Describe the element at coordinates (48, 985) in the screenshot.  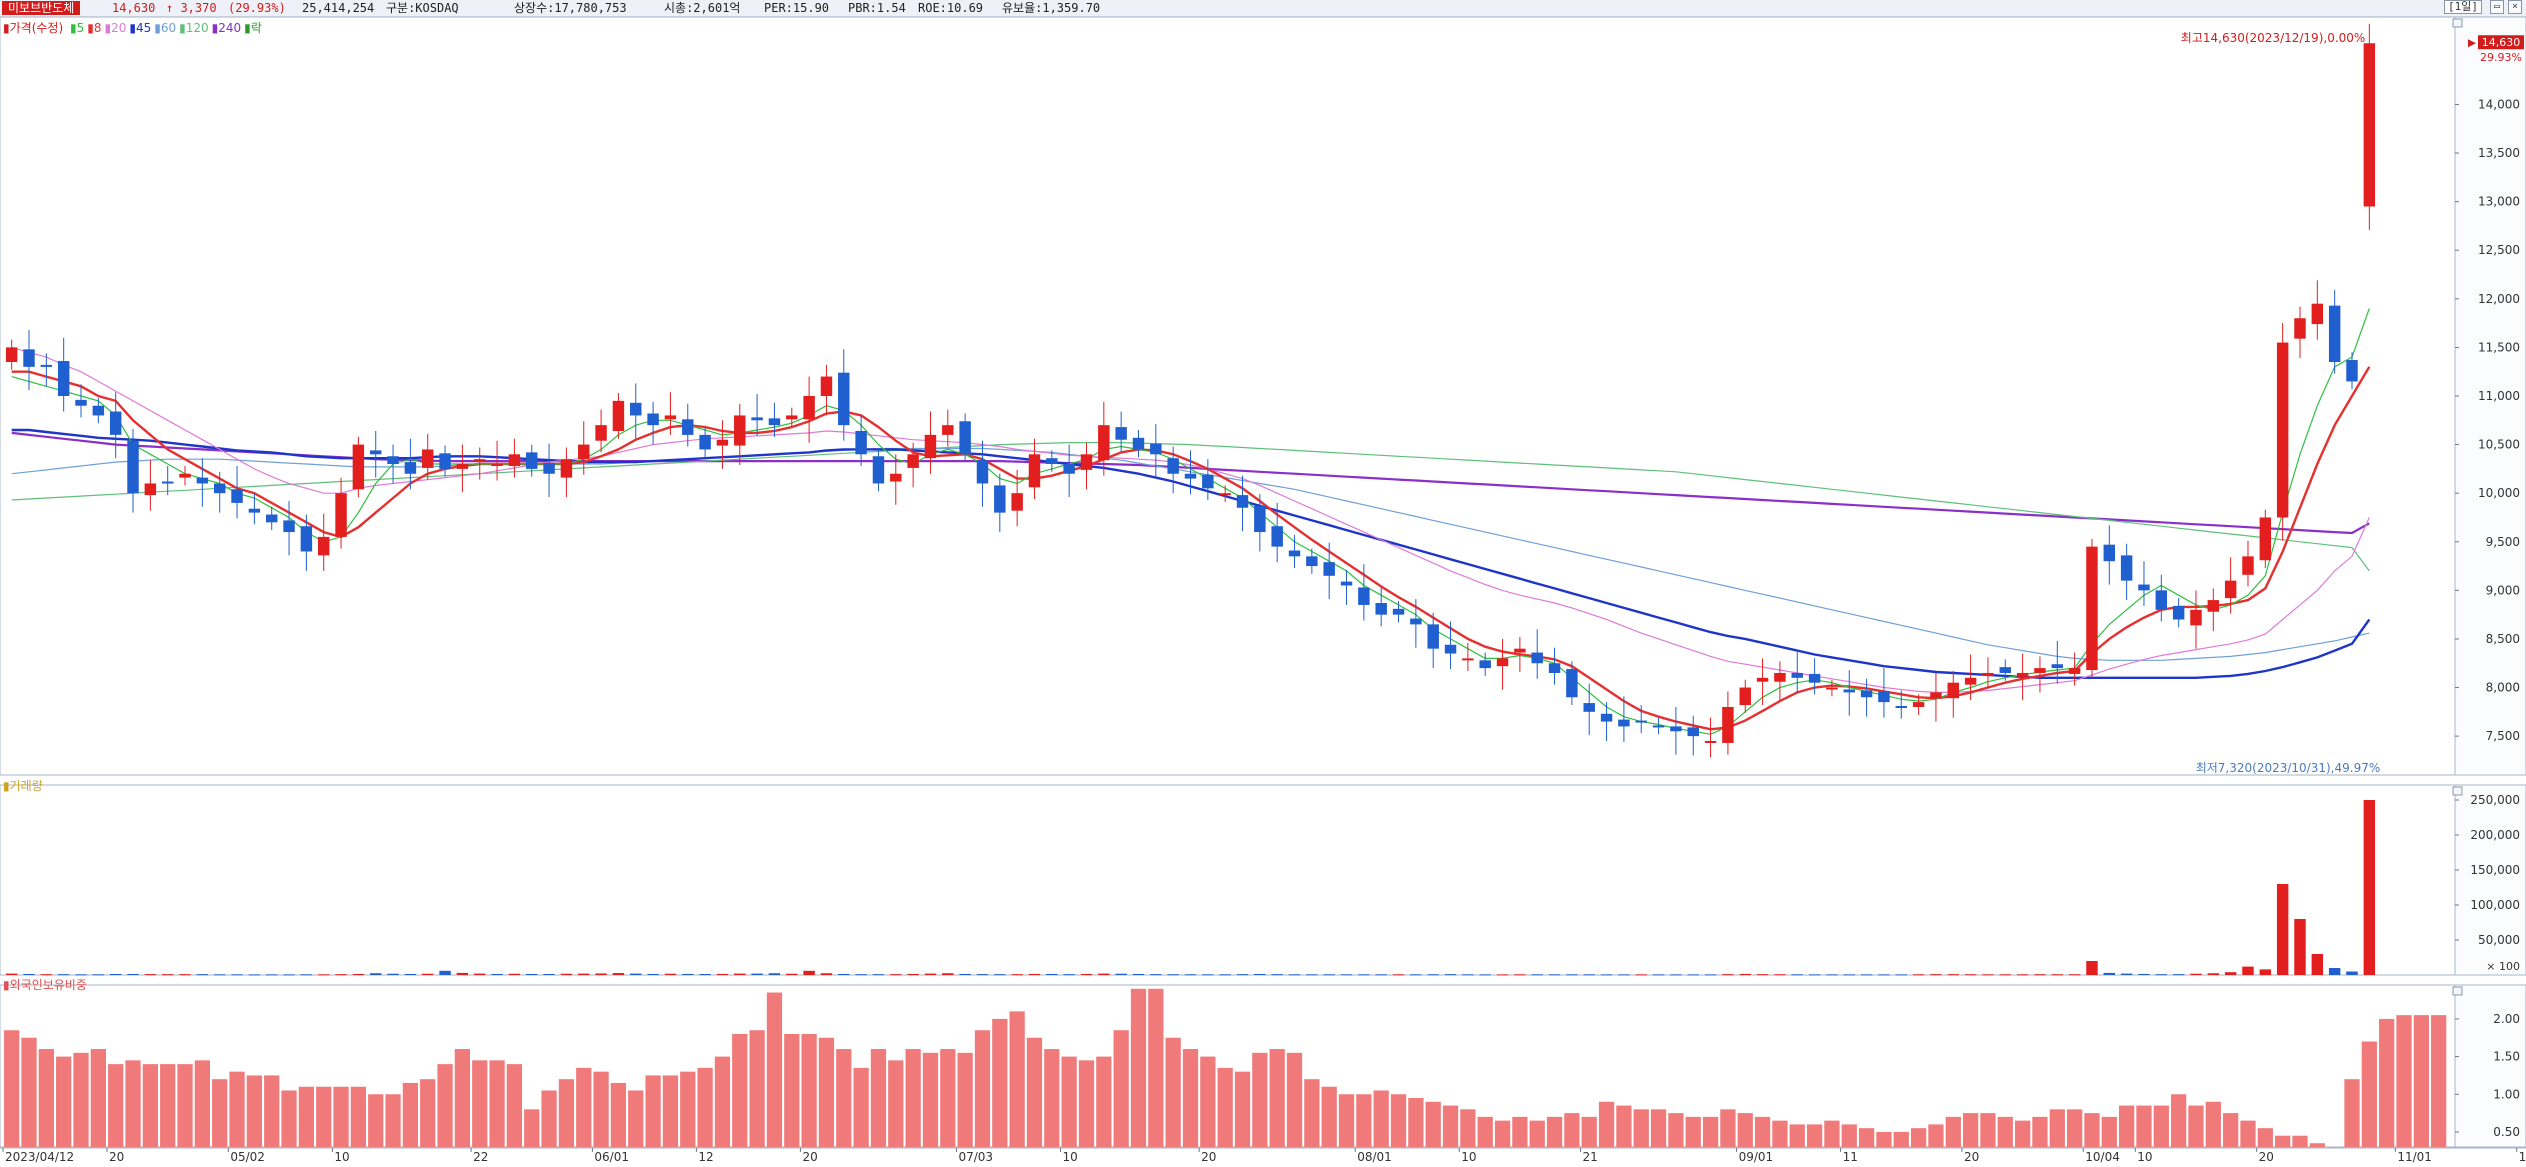
I see `foreign-legend-title: 외국인보유비중` at that location.